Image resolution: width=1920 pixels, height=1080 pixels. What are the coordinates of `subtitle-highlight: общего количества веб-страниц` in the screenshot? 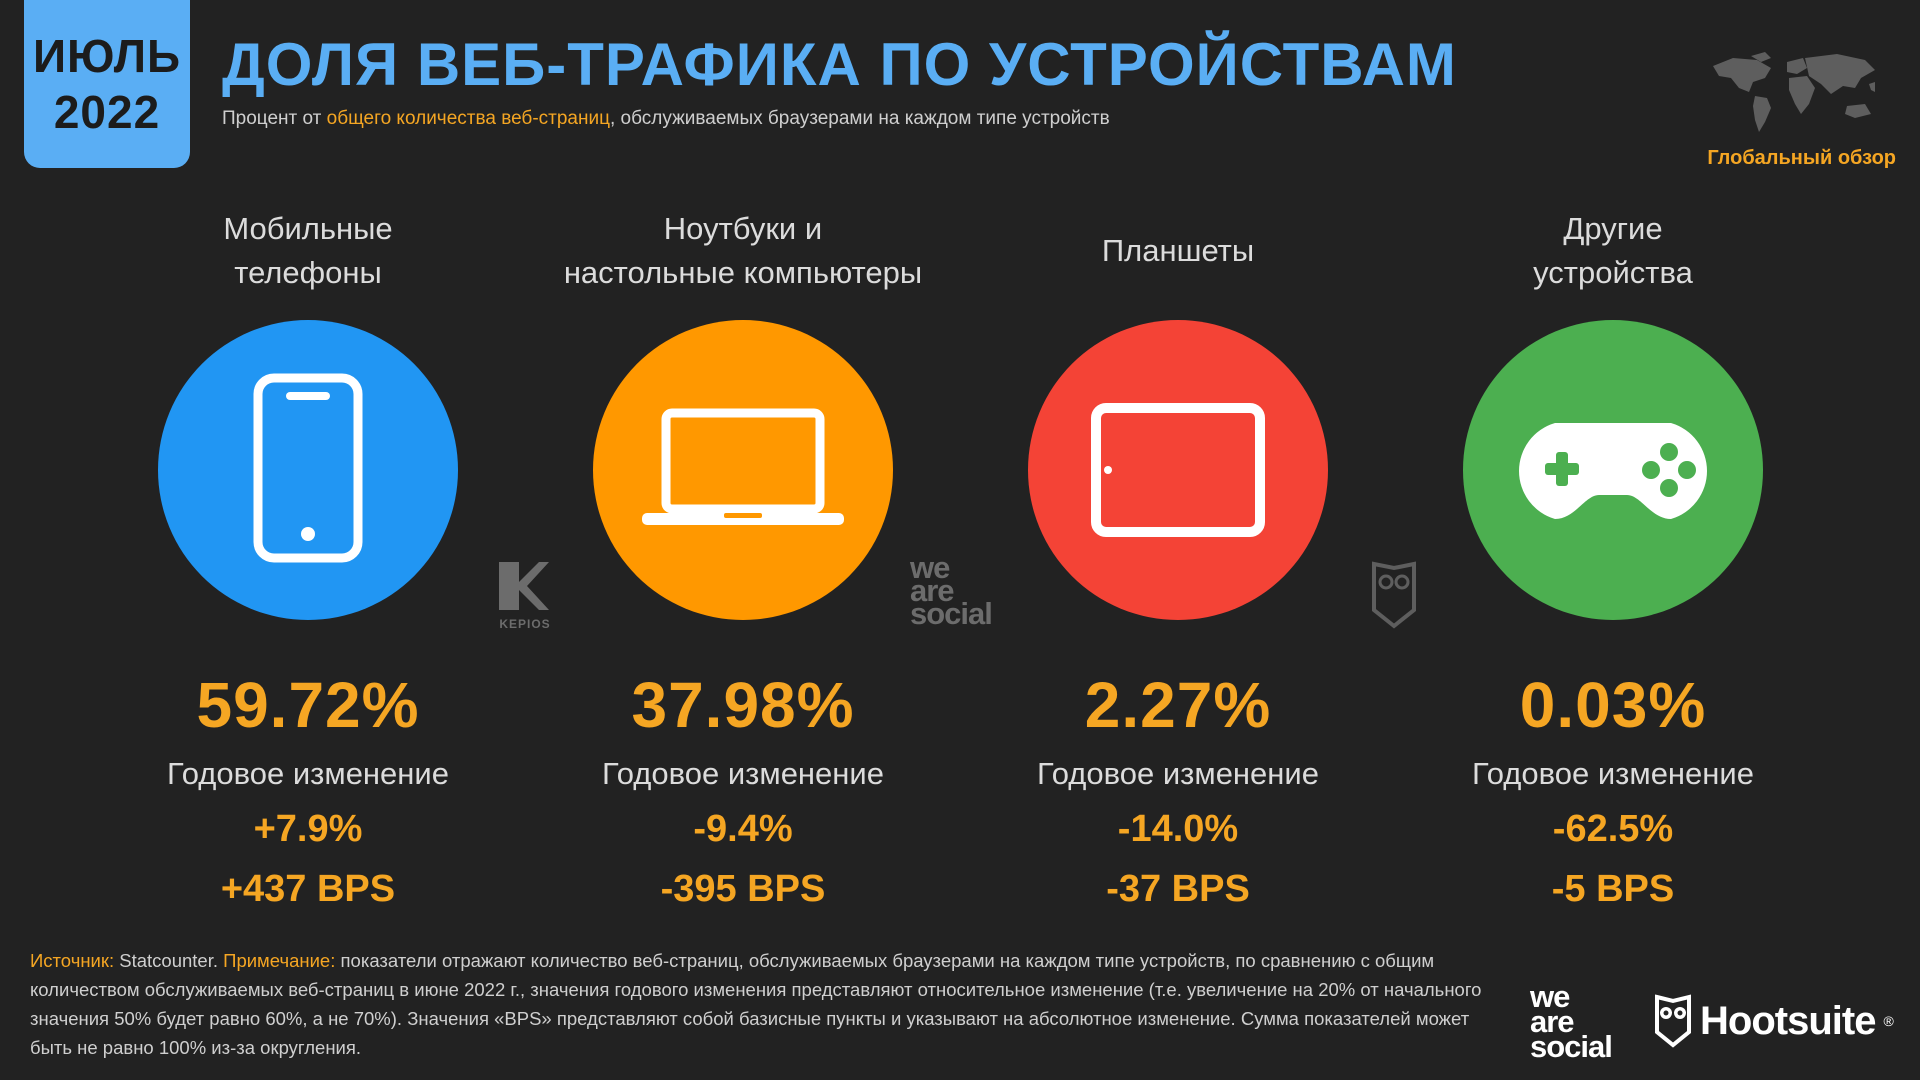 It's located at (468, 118).